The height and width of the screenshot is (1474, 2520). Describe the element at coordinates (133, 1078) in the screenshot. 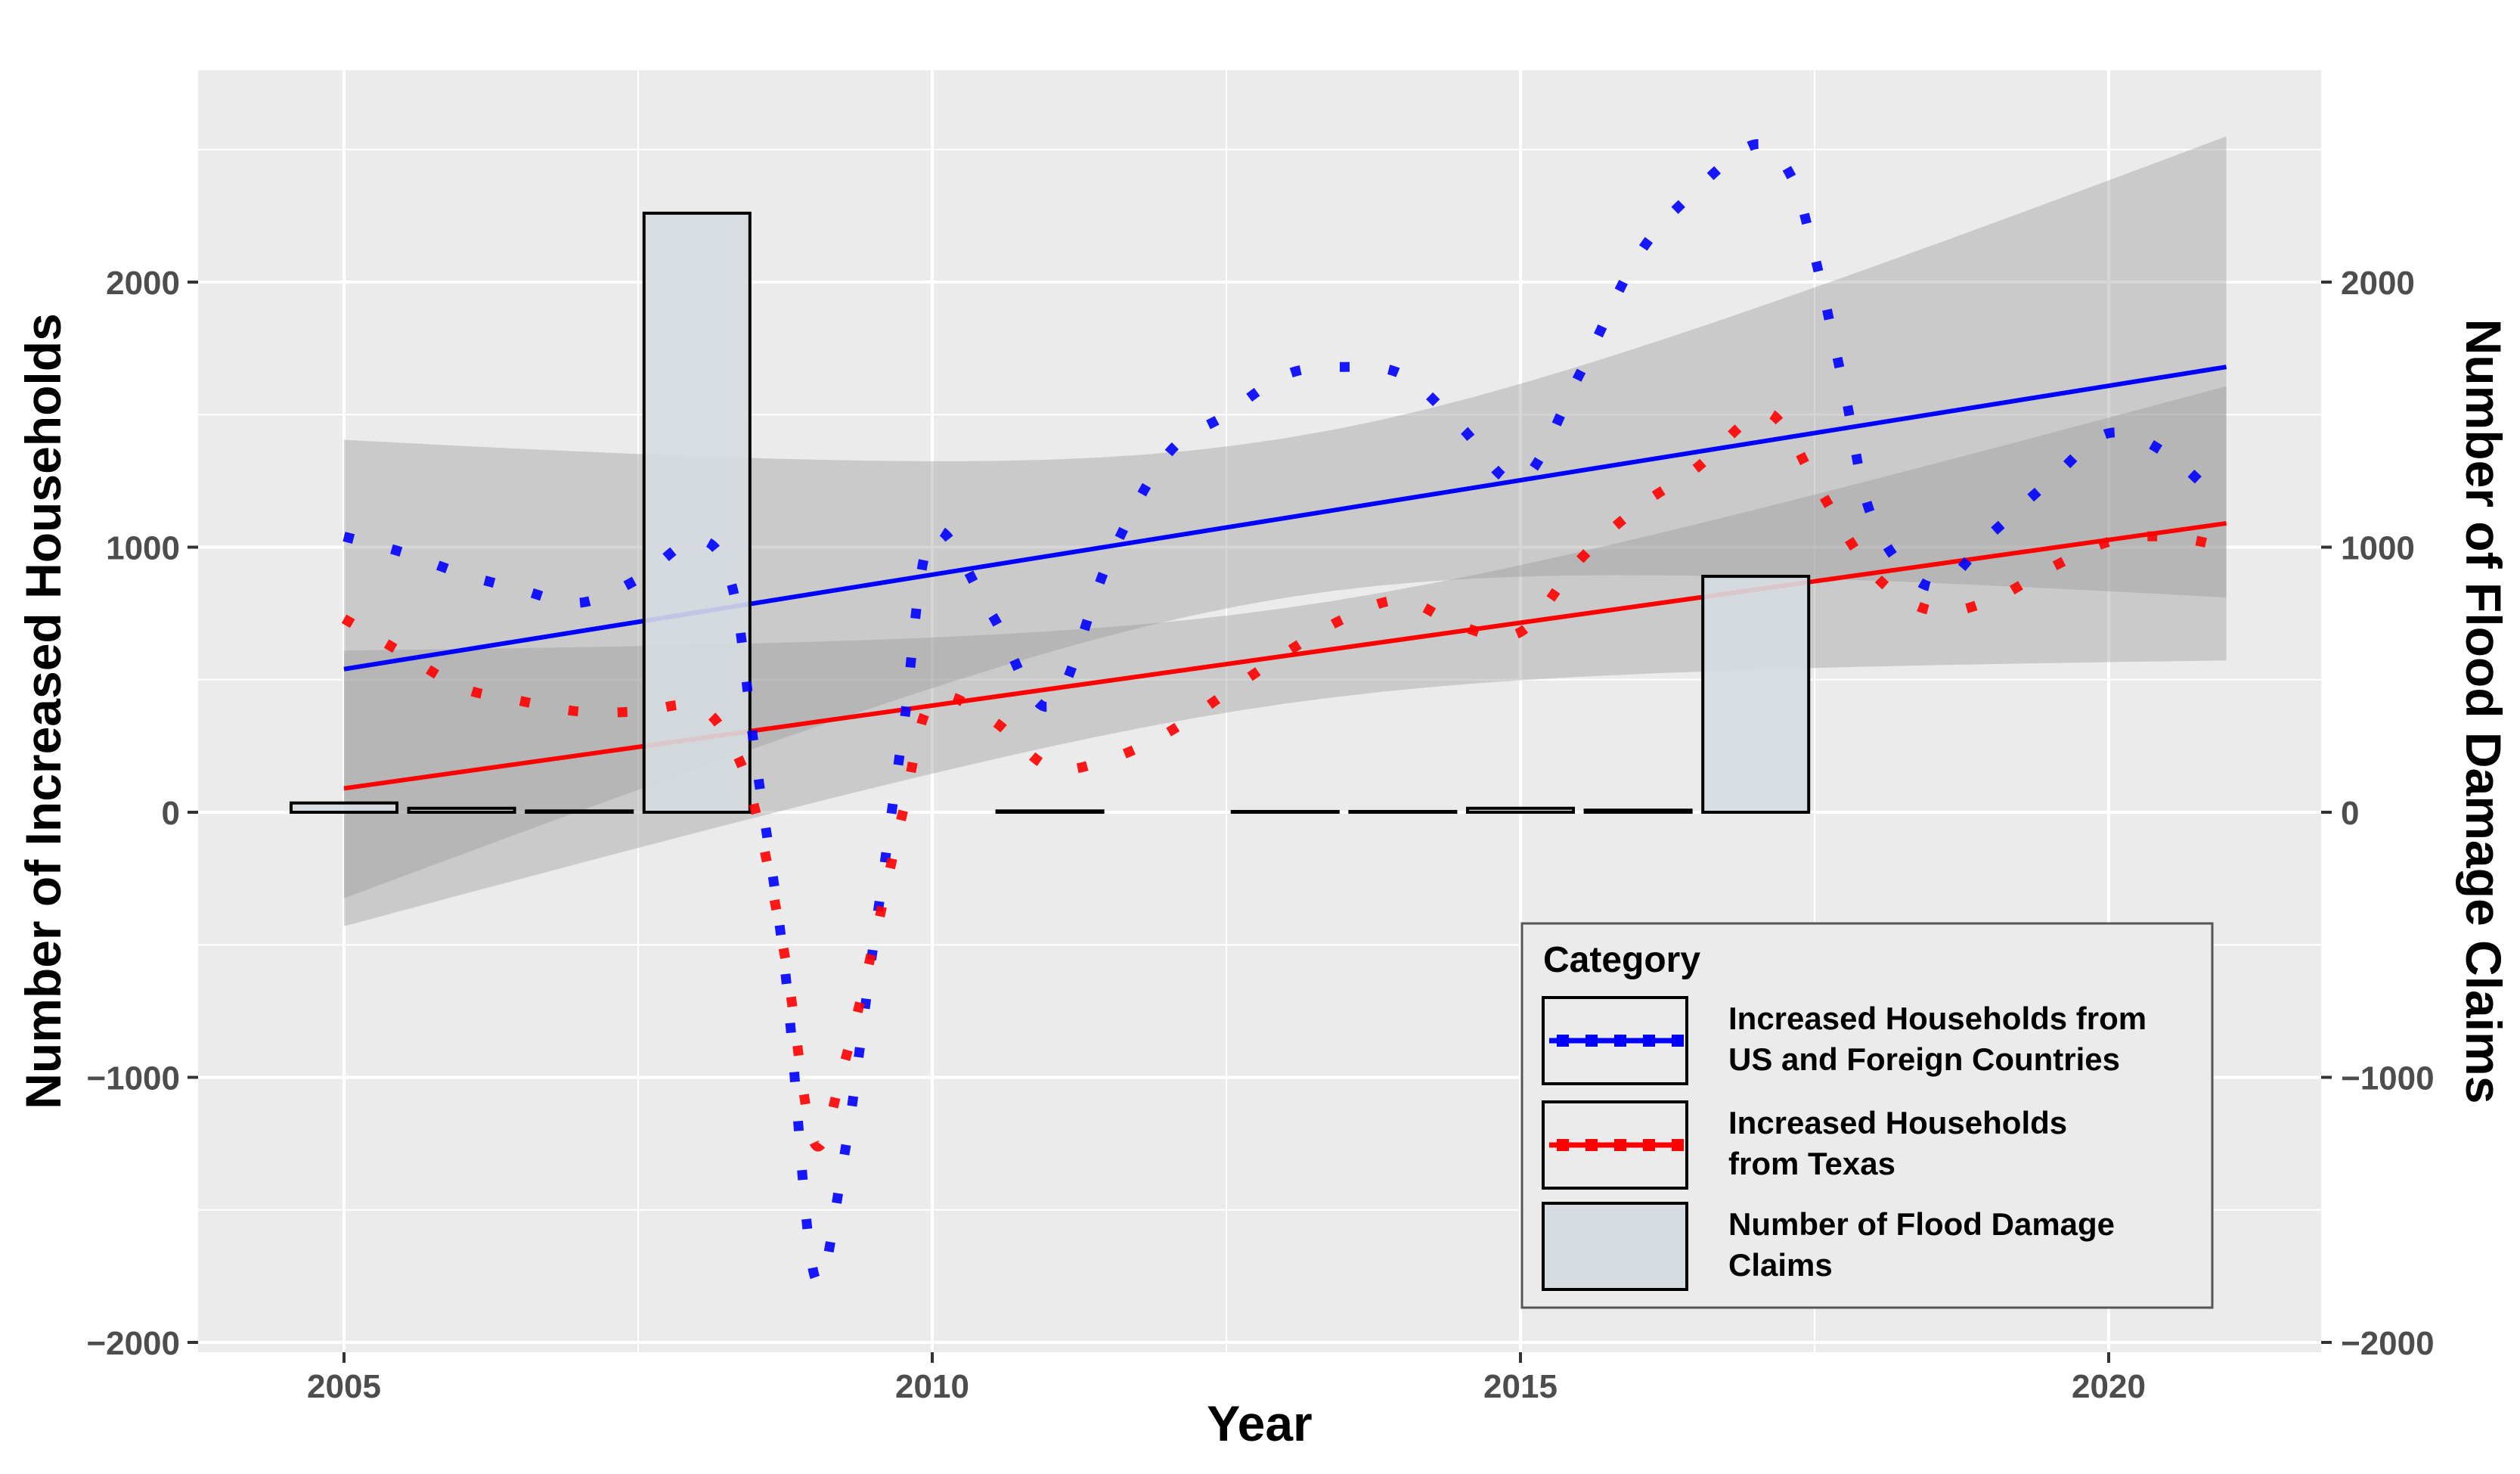

I see `y-tick-label: −1000` at that location.